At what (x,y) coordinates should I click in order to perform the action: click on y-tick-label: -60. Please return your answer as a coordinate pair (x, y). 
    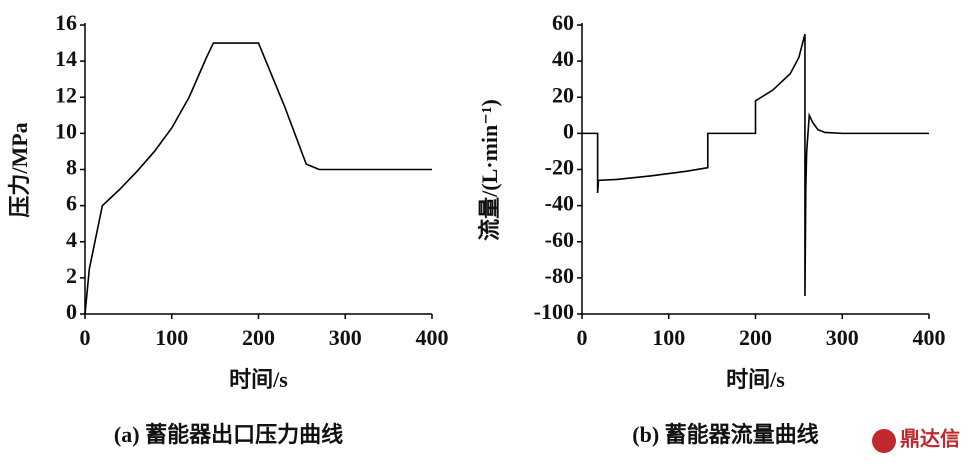
    Looking at the image, I should click on (559, 239).